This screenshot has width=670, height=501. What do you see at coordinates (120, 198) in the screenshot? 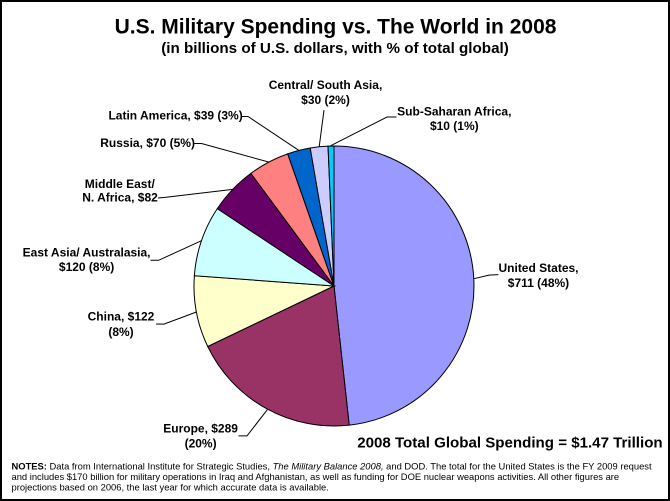
I see `svg-text: N. Africa, $82` at bounding box center [120, 198].